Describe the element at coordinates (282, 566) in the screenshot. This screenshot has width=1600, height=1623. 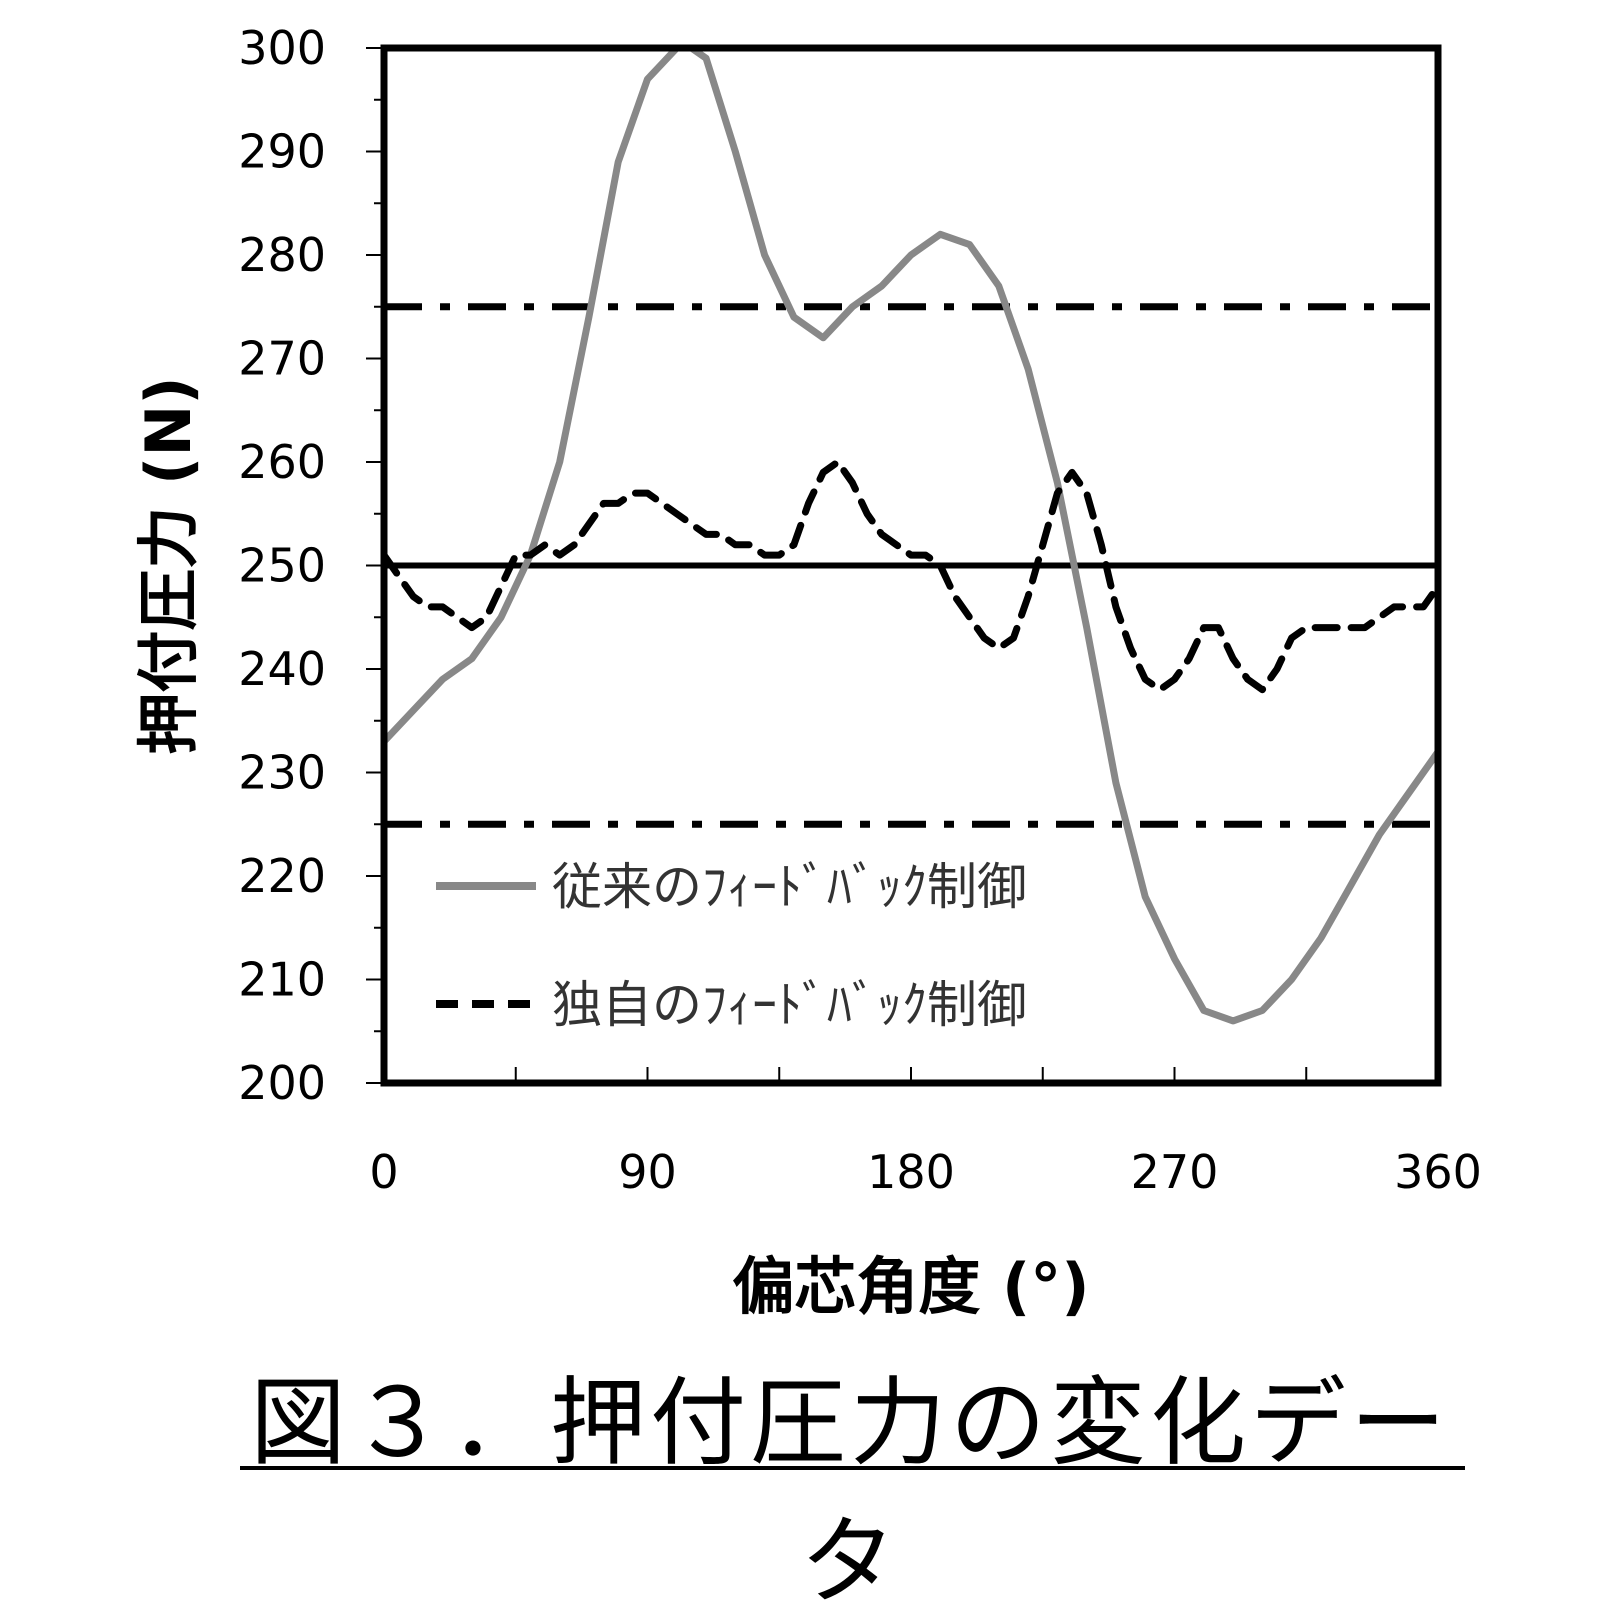
I see `y-tick-label: 250` at that location.